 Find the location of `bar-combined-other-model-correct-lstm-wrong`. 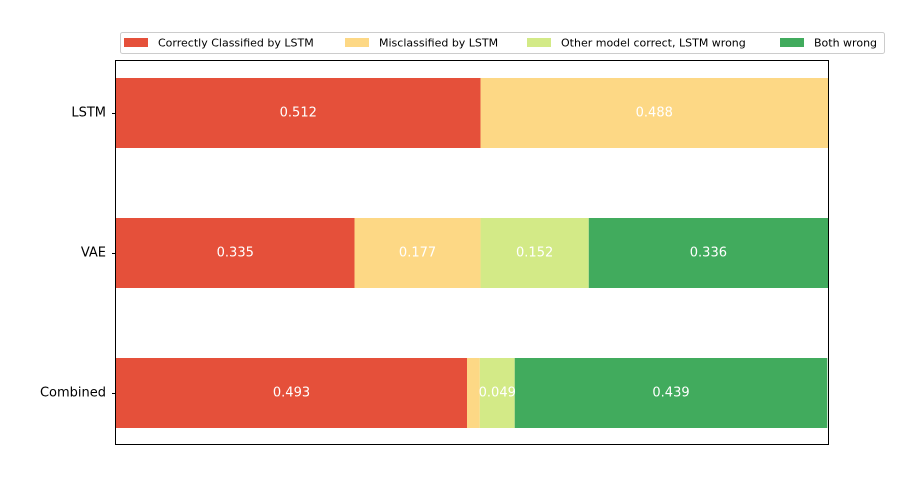

bar-combined-other-model-correct-lstm-wrong is located at coordinates (497, 393).